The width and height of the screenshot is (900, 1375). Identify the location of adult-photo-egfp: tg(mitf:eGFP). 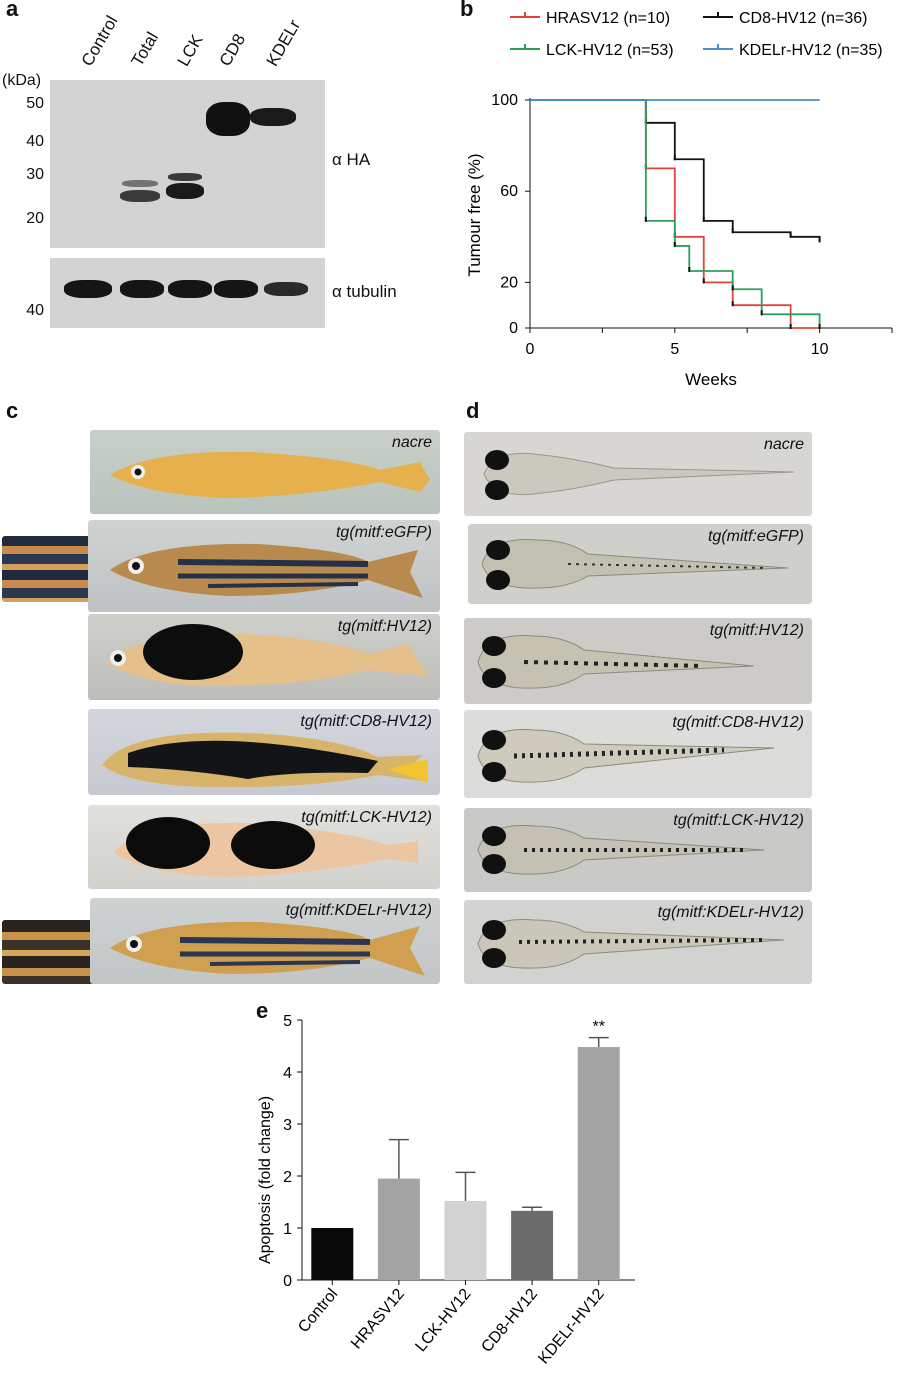
(264, 566).